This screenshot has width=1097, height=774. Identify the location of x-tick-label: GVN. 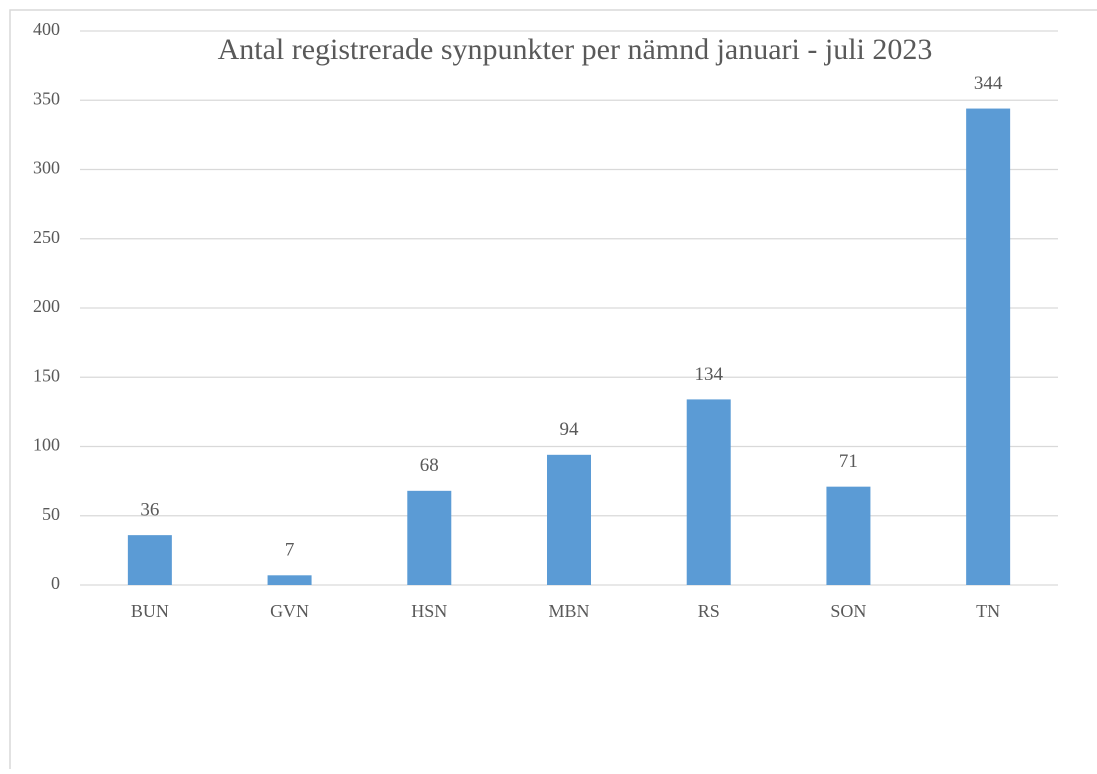
(289, 611).